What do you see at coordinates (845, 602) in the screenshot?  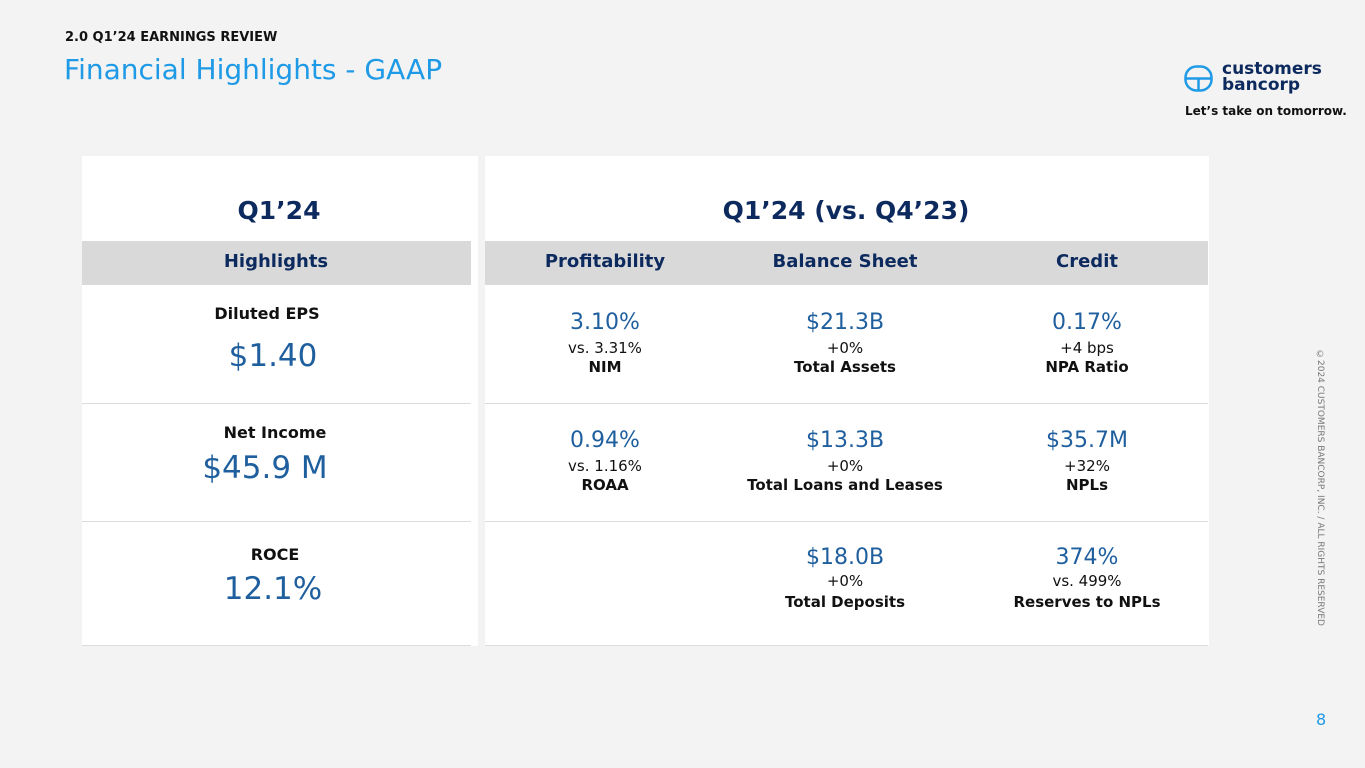 I see `metric-label: Total Deposits` at bounding box center [845, 602].